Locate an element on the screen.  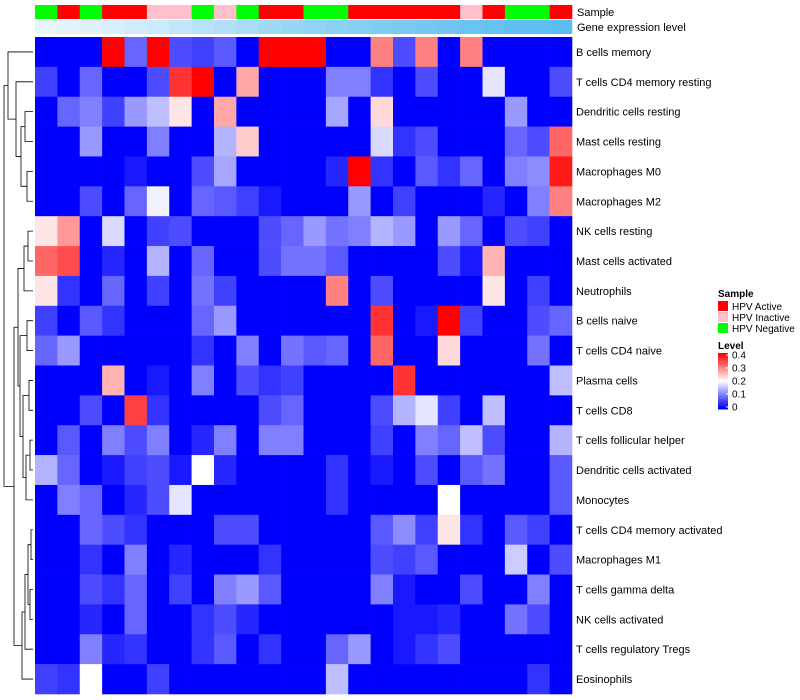
row-label: NK cells resting is located at coordinates (614, 232).